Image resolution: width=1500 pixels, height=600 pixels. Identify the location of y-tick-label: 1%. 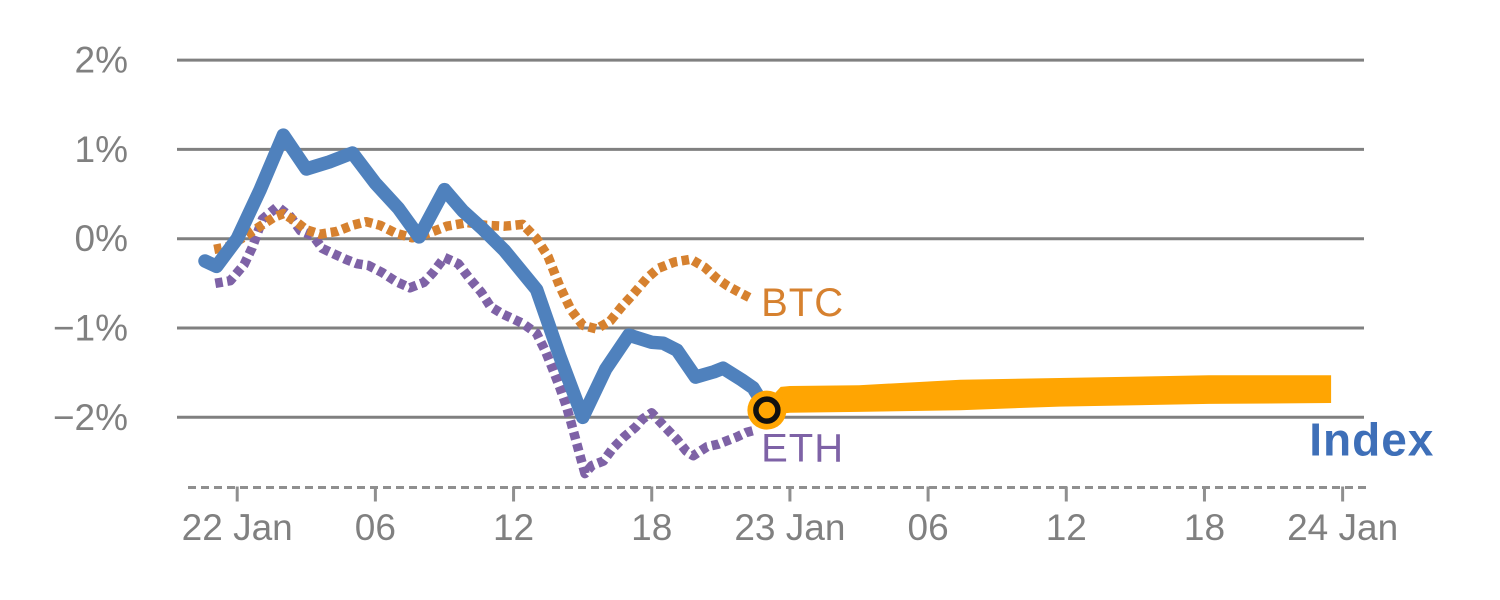
(101, 149).